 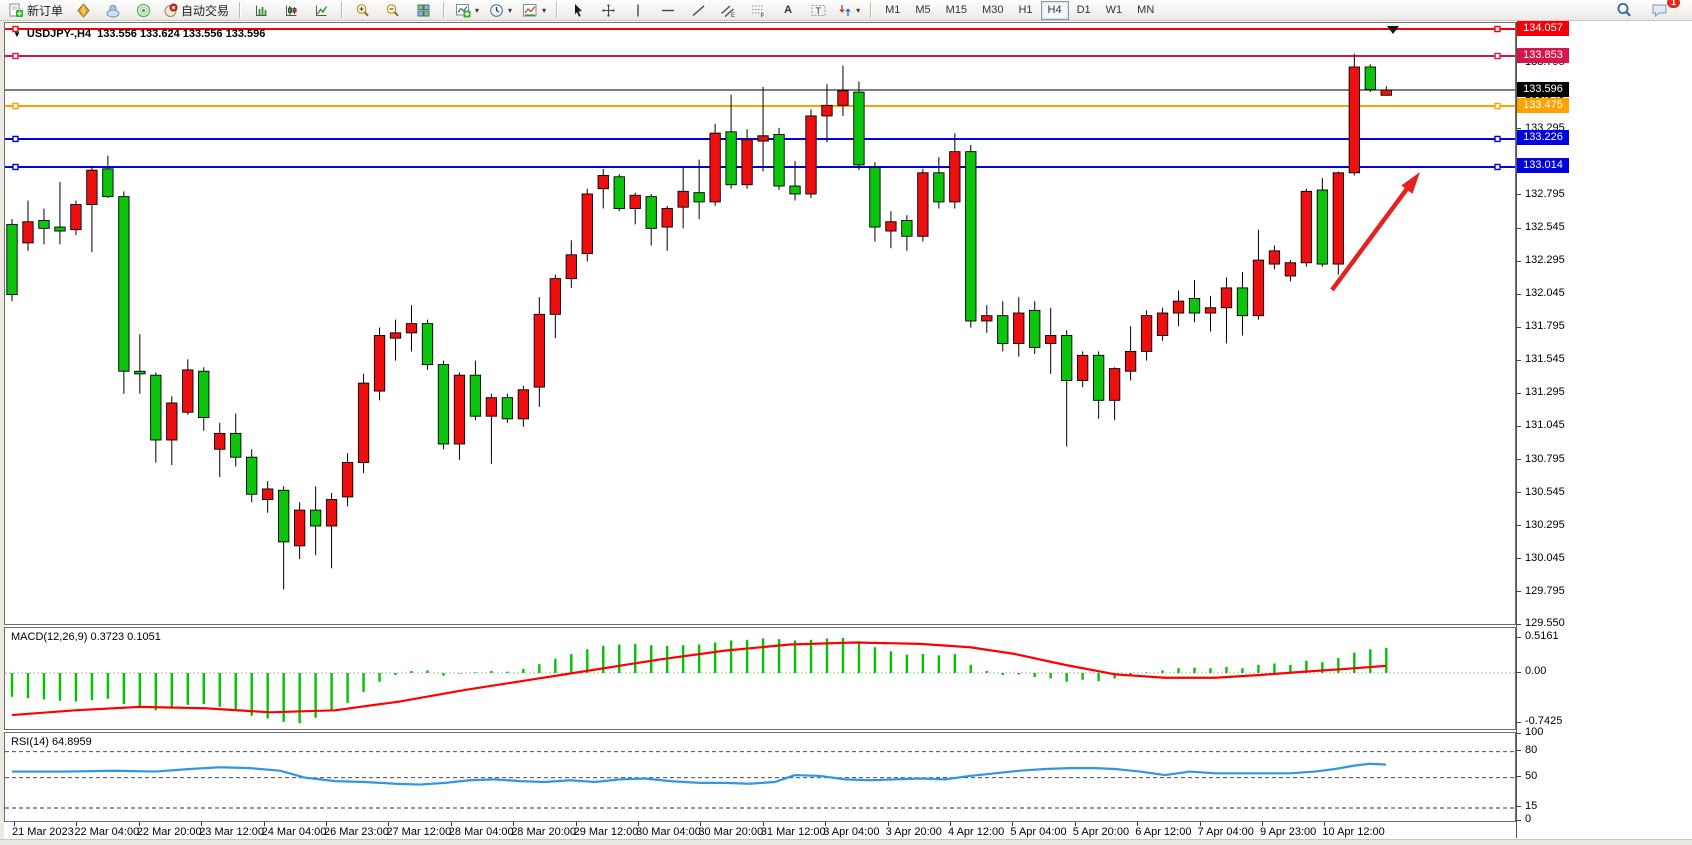 I want to click on crosshair-tool-button, so click(x=608, y=10).